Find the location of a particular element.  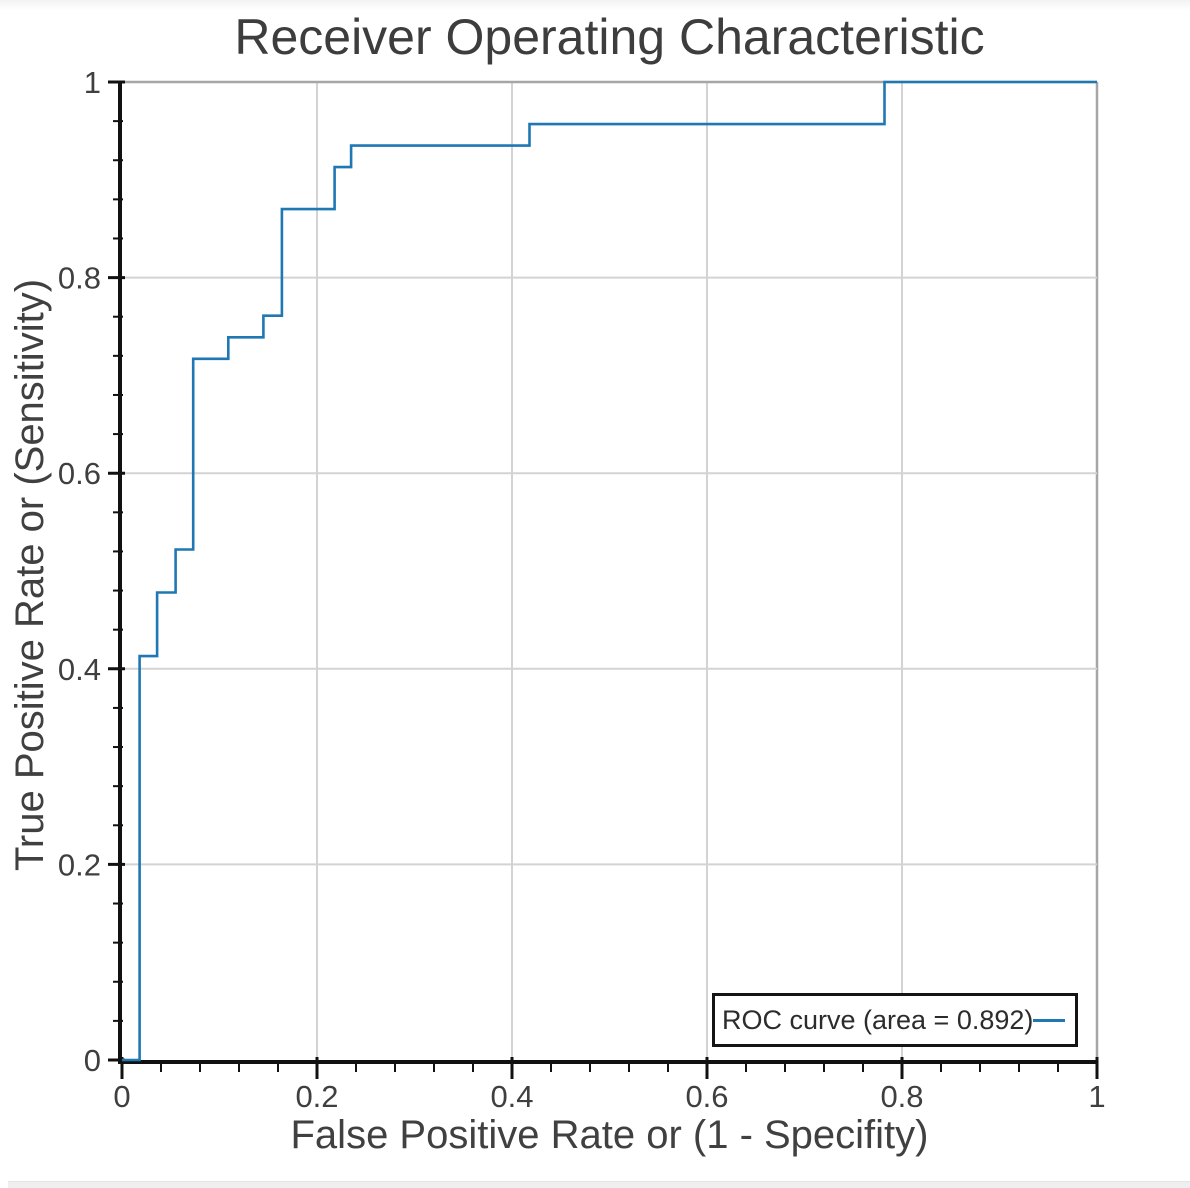

x-tick-label: 0.8 is located at coordinates (901, 1096).